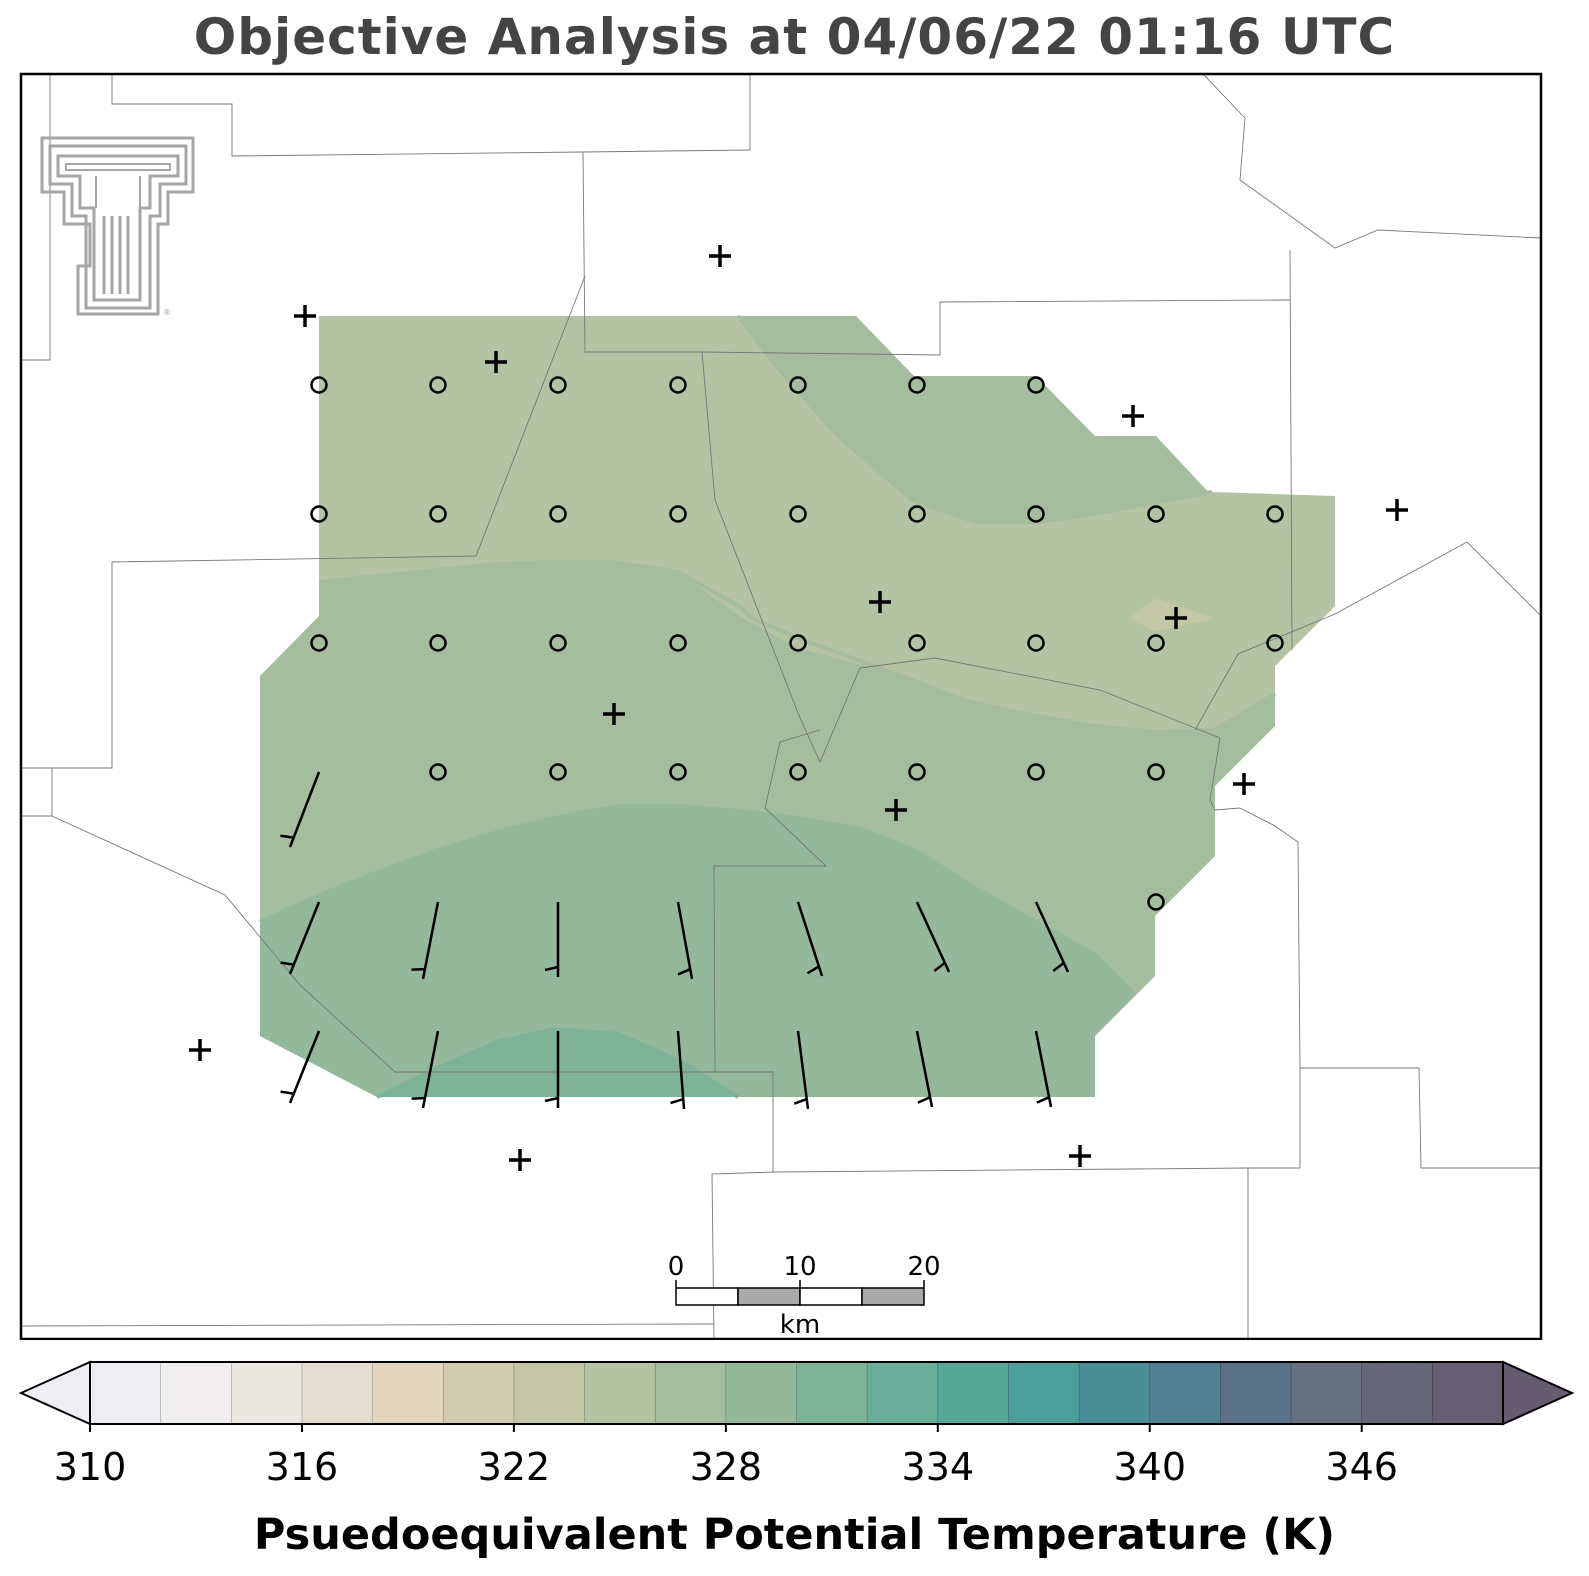  What do you see at coordinates (799, 1267) in the screenshot?
I see `scale-bar-label-10: 10` at bounding box center [799, 1267].